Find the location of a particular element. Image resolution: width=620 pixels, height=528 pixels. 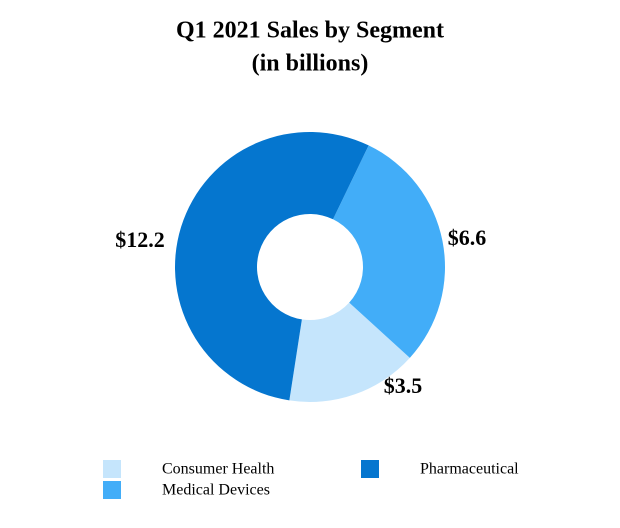

legend-label: Pharmaceutical is located at coordinates (469, 469).